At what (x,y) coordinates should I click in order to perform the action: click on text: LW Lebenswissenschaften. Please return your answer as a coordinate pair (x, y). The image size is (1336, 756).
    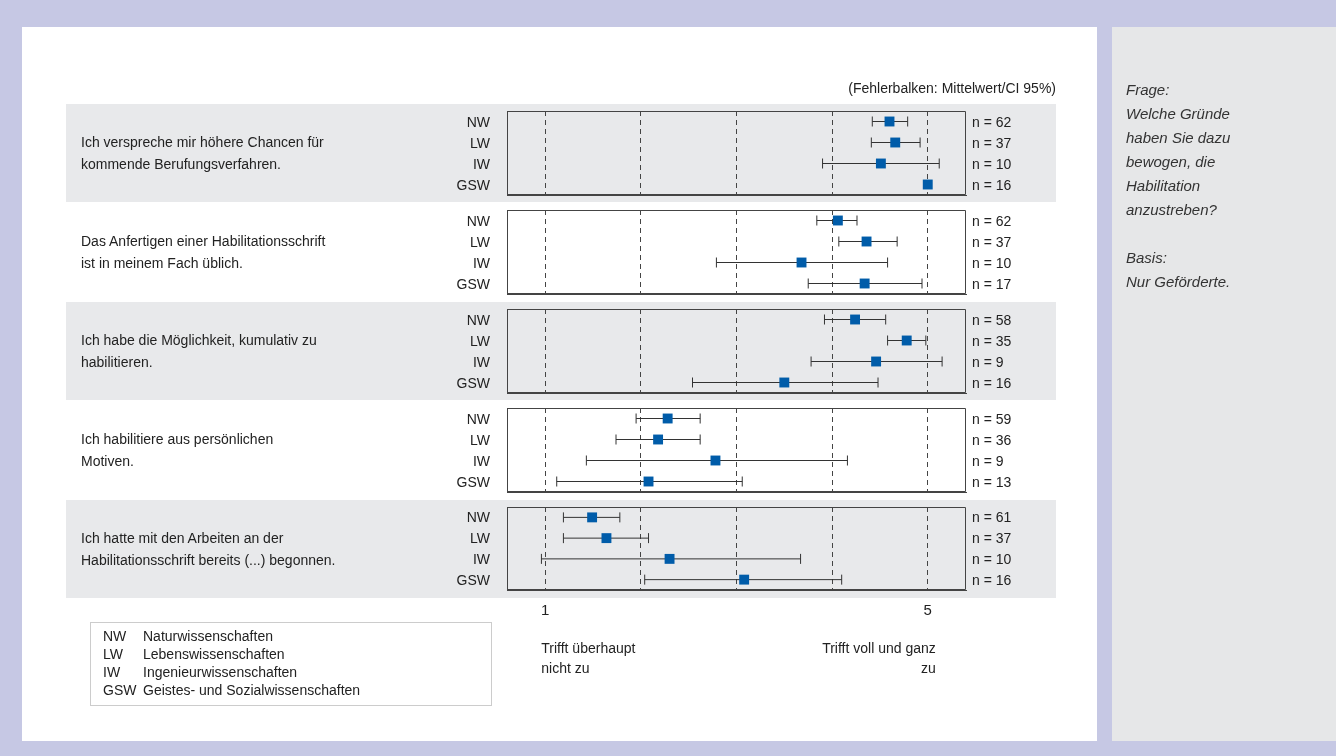
    Looking at the image, I should click on (194, 654).